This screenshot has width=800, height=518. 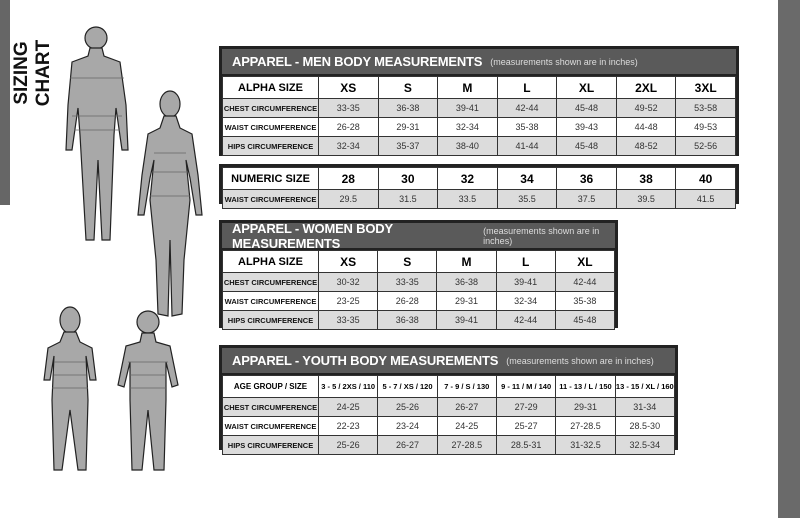 What do you see at coordinates (466, 261) in the screenshot?
I see `table-cell: M` at bounding box center [466, 261].